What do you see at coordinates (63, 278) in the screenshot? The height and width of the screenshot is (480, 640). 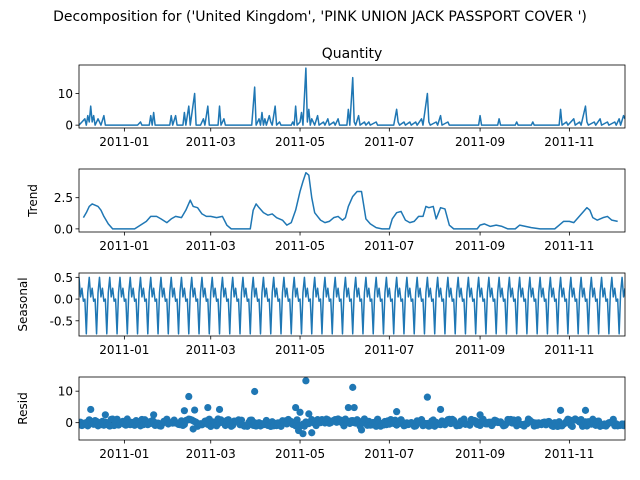 I see `y-tick-label: 0.5` at bounding box center [63, 278].